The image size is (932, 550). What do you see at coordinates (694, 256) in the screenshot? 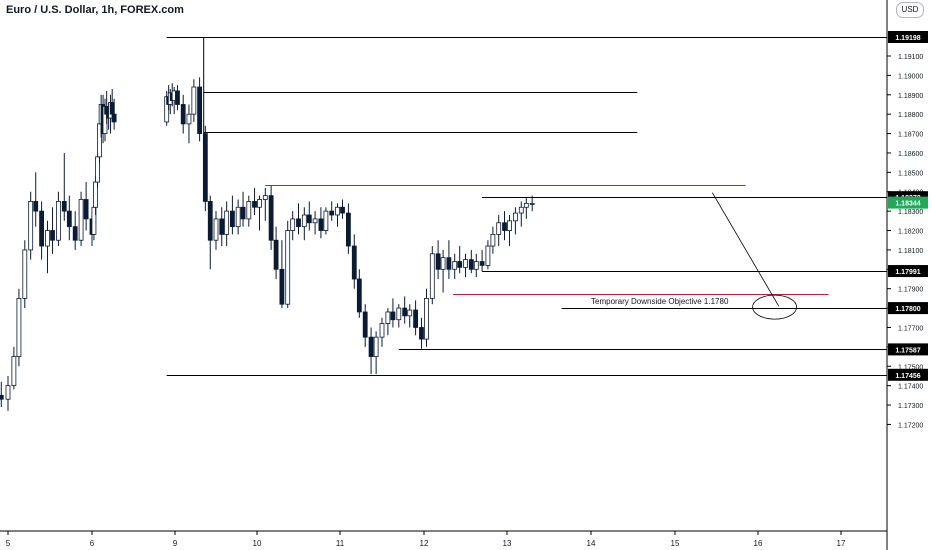
I see `annotation-layer: Temporary Downside Objective 1.1780` at bounding box center [694, 256].